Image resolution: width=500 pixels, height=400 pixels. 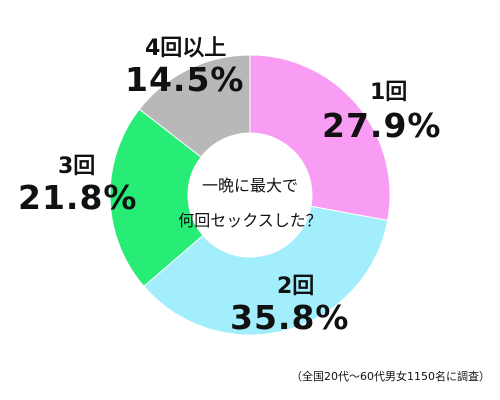 What do you see at coordinates (185, 79) in the screenshot?
I see `slice-percent-4: 14.5%` at bounding box center [185, 79].